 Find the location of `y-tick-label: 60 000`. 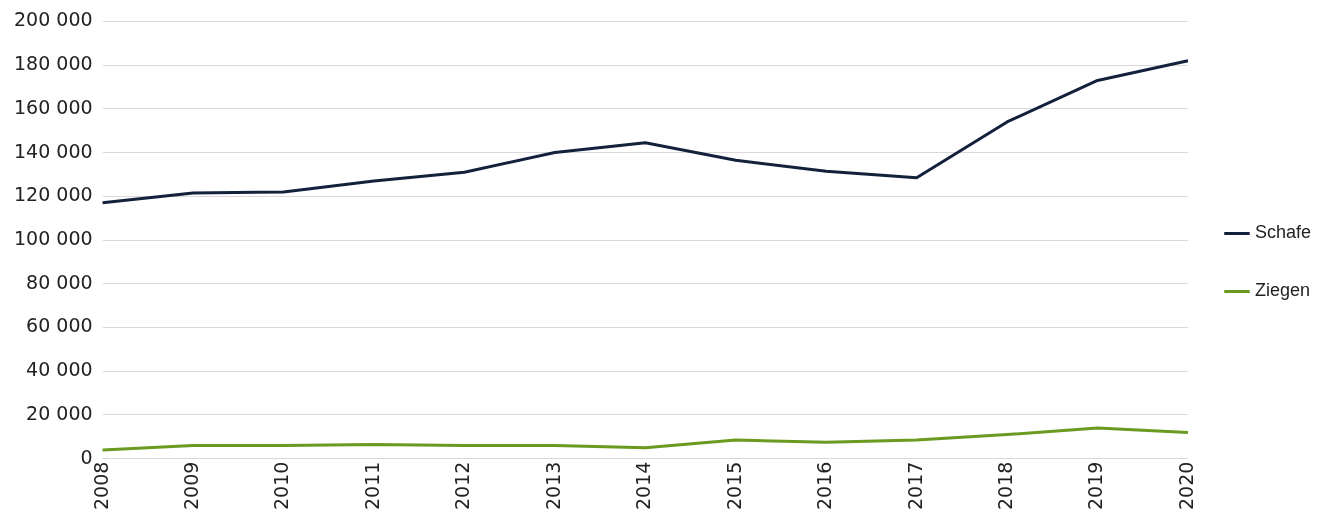

y-tick-label: 60 000 is located at coordinates (59, 325).